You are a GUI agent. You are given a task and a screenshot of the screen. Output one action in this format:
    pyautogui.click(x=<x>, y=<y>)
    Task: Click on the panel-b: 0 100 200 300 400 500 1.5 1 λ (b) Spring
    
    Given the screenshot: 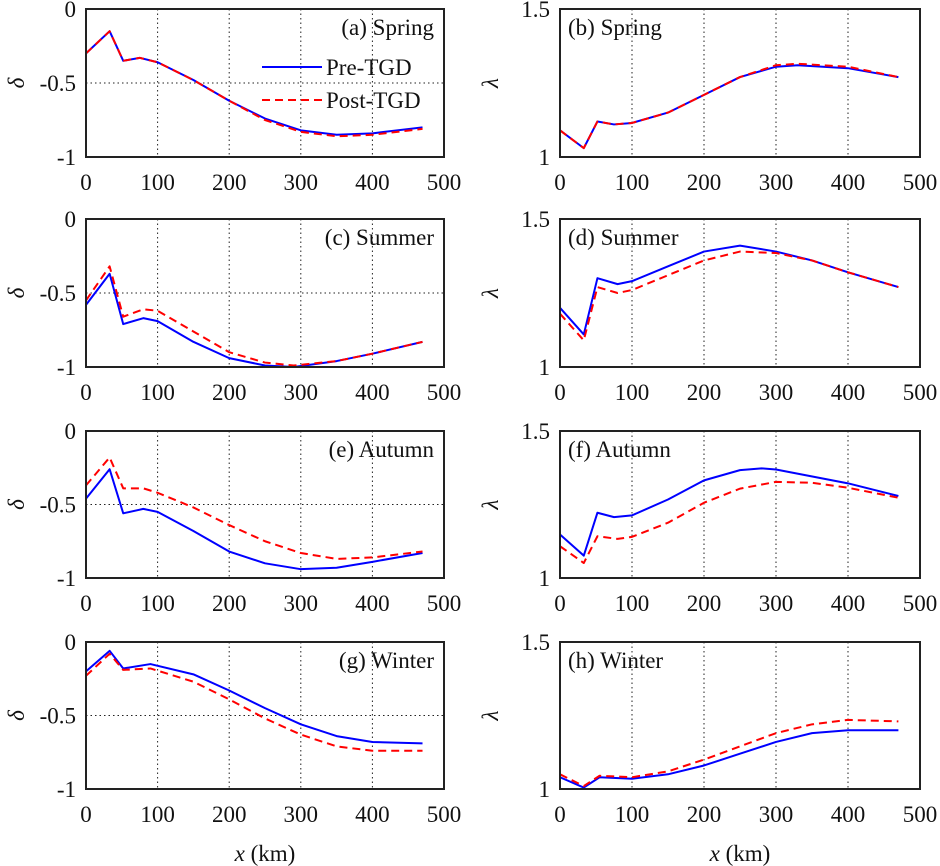 What is the action you would take?
    pyautogui.click(x=707, y=97)
    